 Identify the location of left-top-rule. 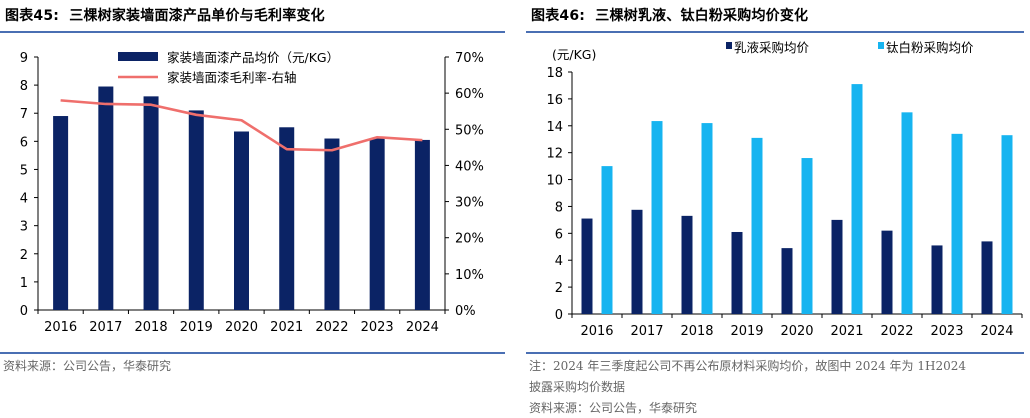
(252, 32).